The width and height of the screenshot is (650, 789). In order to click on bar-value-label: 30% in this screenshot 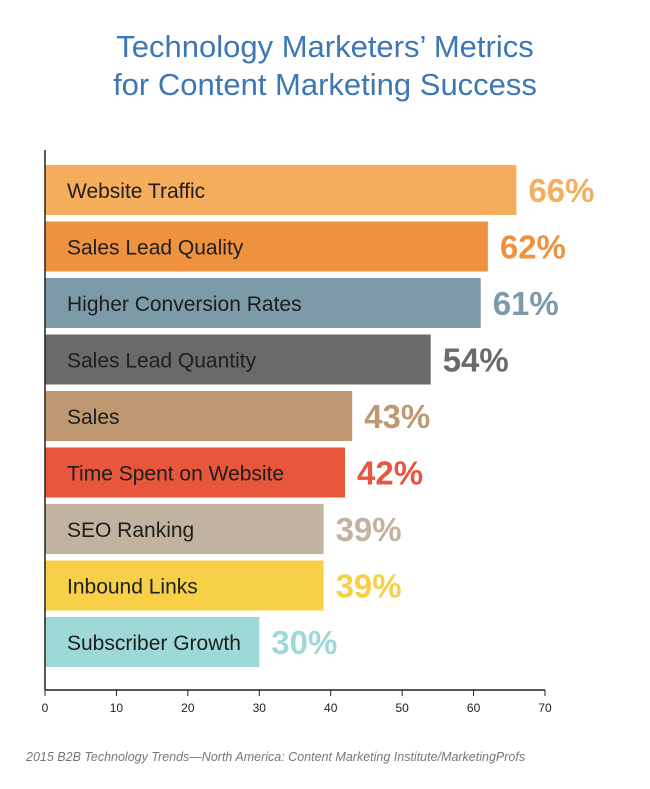, I will do `click(304, 642)`.